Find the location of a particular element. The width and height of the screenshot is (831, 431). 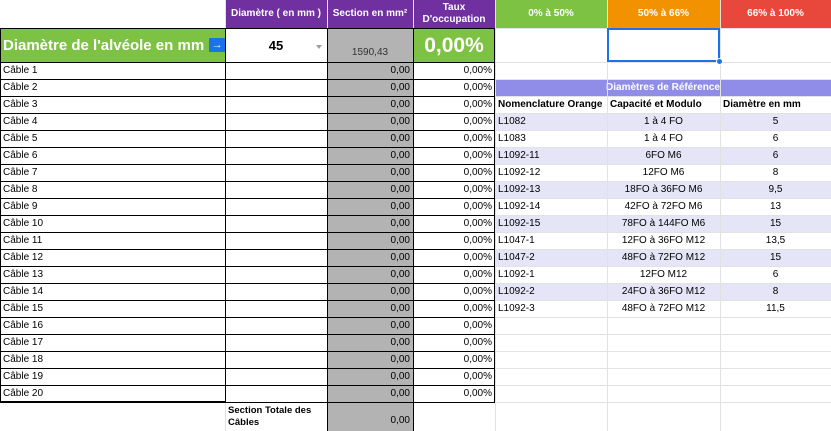

total-label-cell: Section Totale des Câbles is located at coordinates (276, 416).